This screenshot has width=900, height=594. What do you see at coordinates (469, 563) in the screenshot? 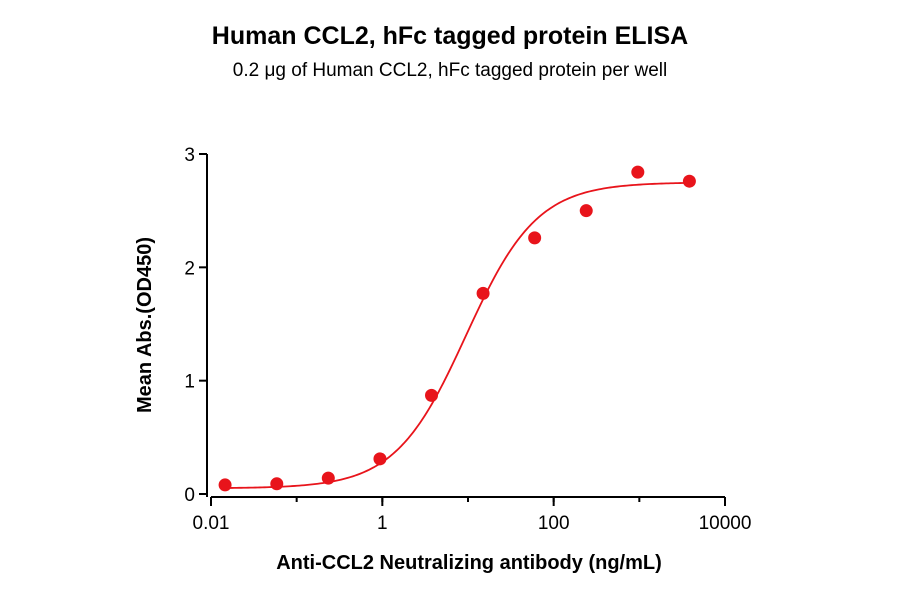
I see `x-axis-title: Anti-CCL2 Neutralizing antibody (ng/mL)` at bounding box center [469, 563].